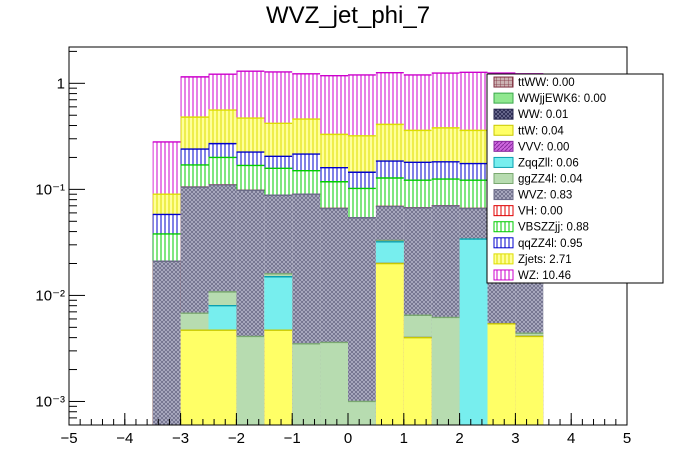 Image resolution: width=696 pixels, height=472 pixels. Describe the element at coordinates (404, 438) in the screenshot. I see `x-tick-label: 1` at that location.